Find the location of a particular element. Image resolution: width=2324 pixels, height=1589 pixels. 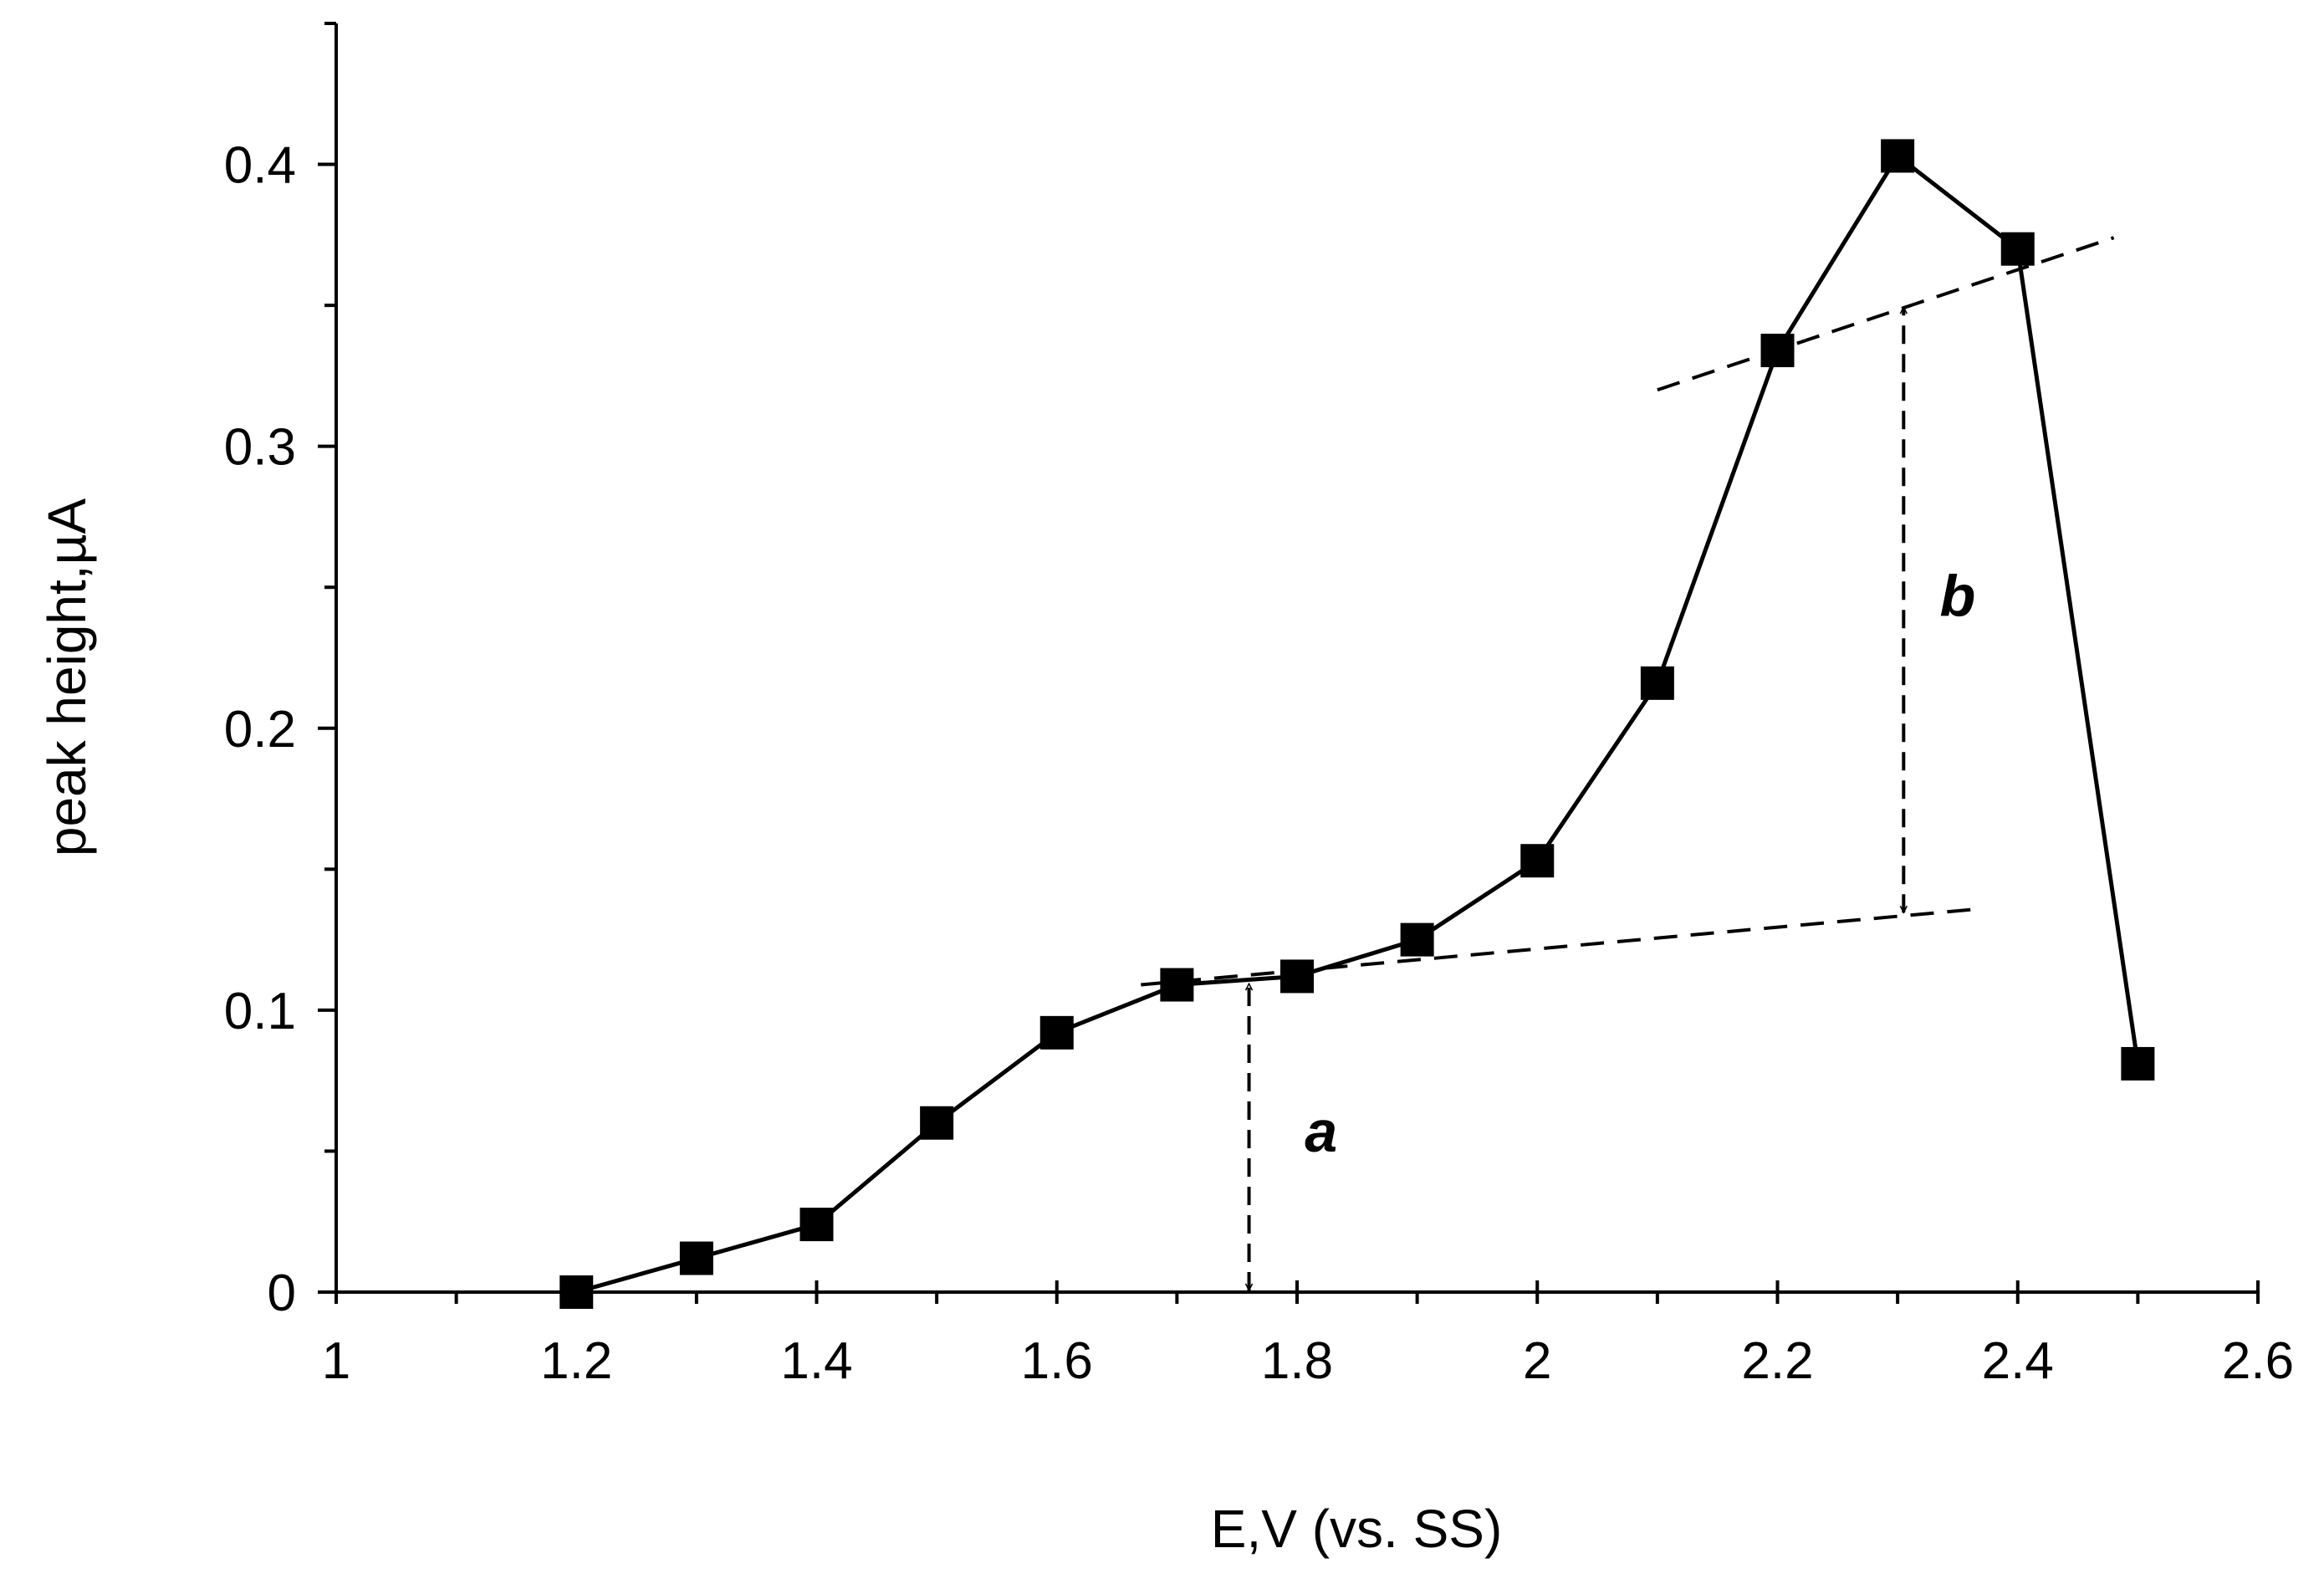

annotation-label-a: a is located at coordinates (1321, 1131).